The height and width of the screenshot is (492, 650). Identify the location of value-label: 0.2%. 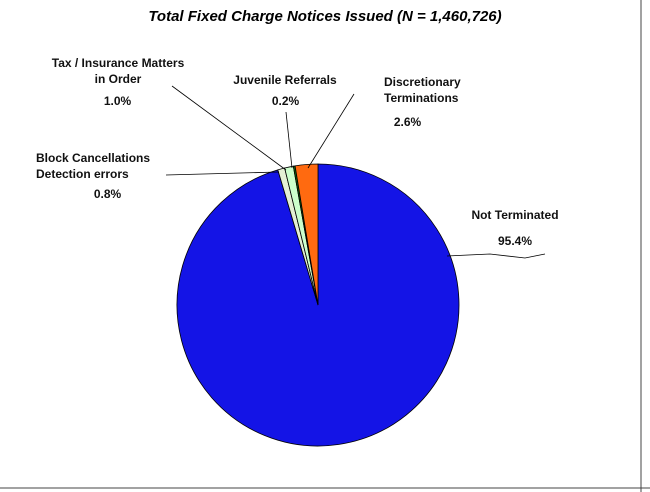
(285, 101).